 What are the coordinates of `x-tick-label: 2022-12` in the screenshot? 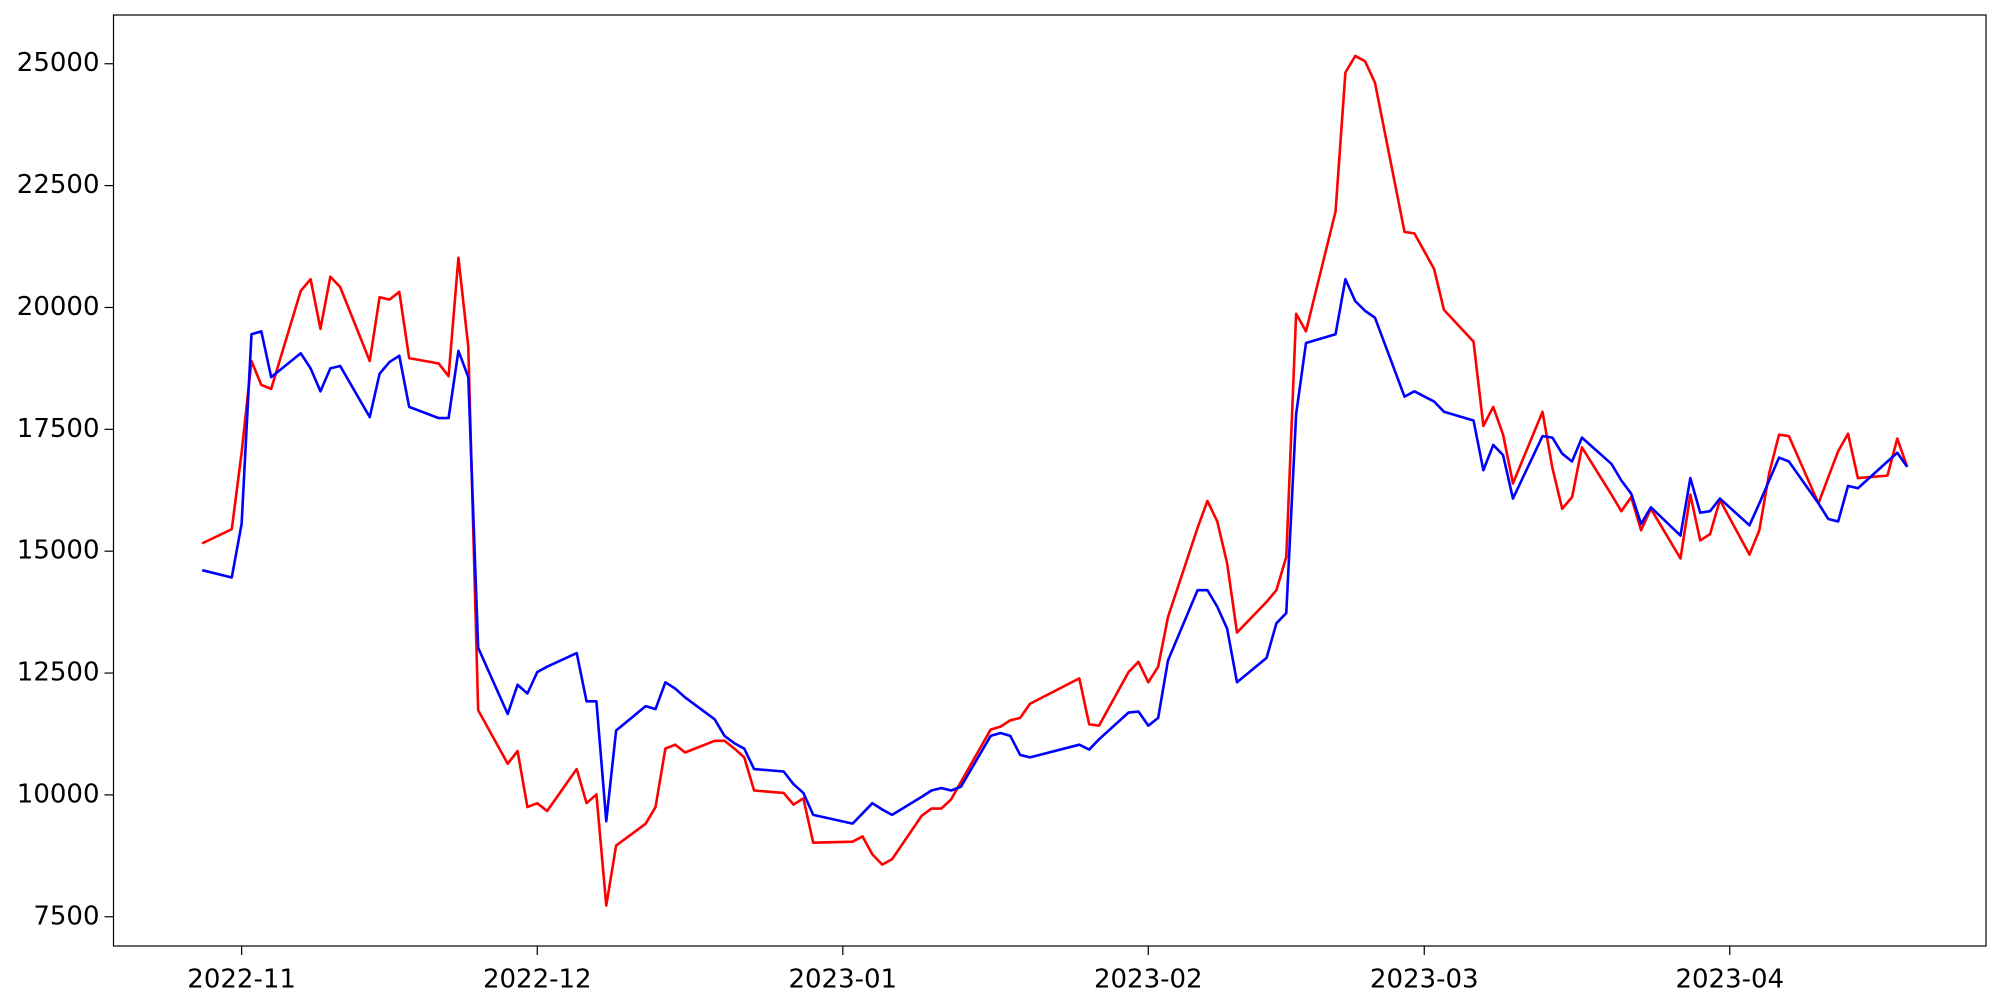 It's located at (537, 980).